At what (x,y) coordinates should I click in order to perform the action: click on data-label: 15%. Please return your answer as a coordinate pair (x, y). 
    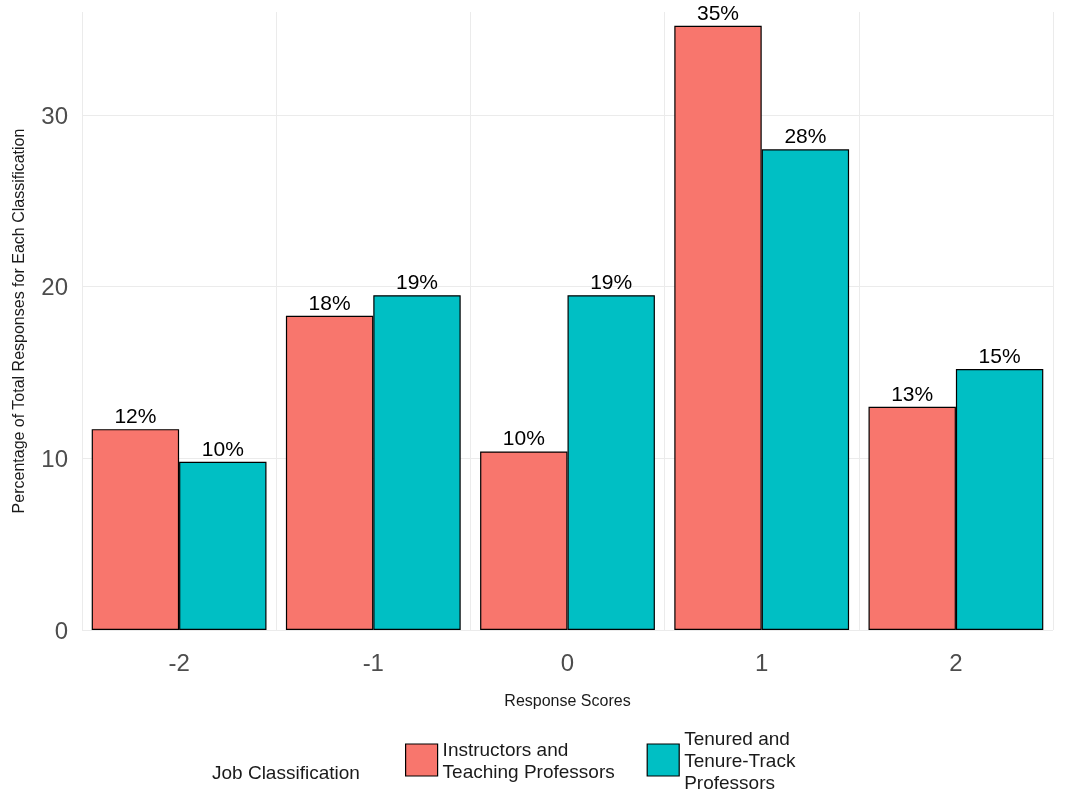
    Looking at the image, I should click on (999, 356).